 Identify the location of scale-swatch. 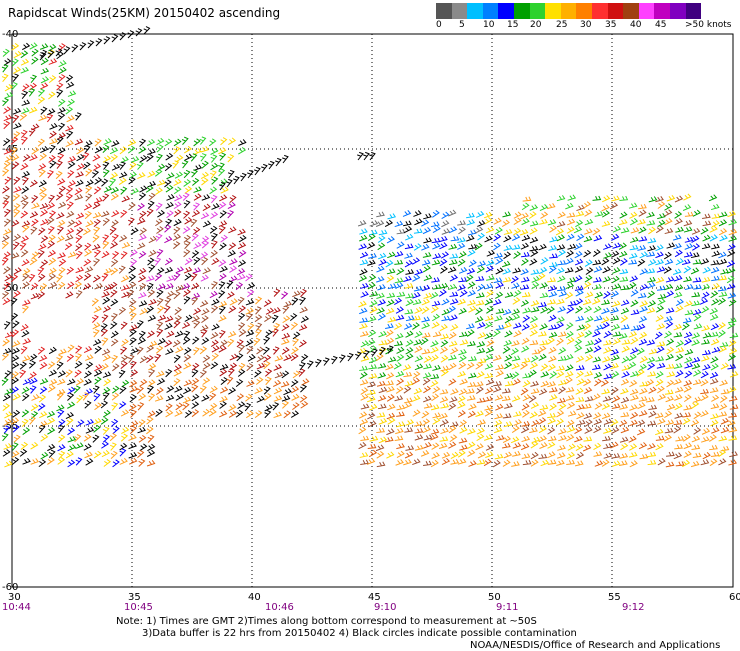
(537, 11).